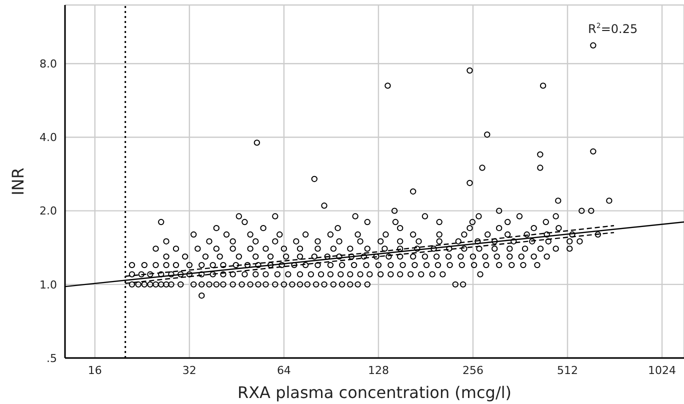 This screenshot has width=684, height=404. I want to click on x-tick-label: 1024, so click(662, 370).